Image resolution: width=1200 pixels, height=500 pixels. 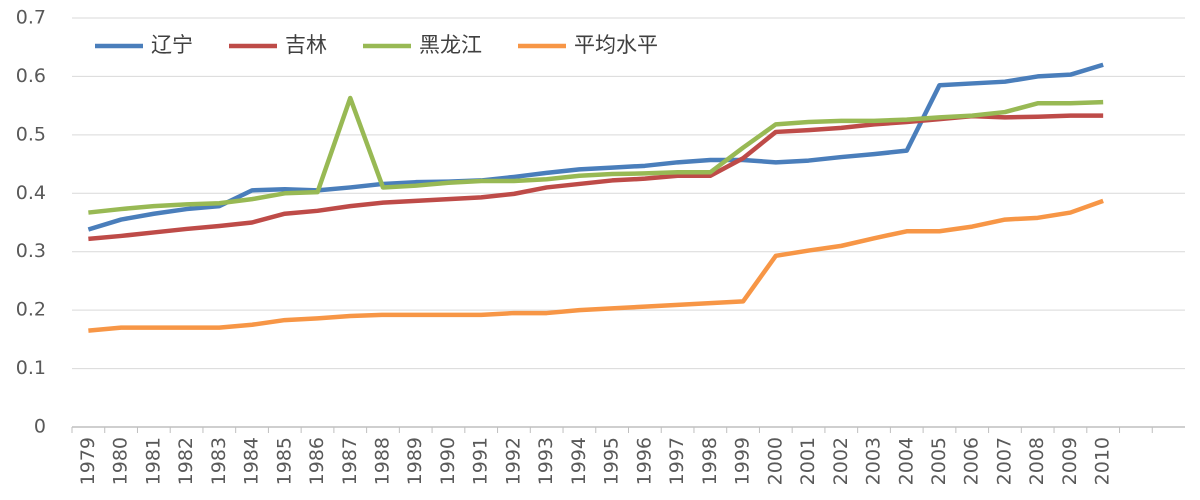 What do you see at coordinates (972, 461) in the screenshot?
I see `x-tick-label: 2006` at bounding box center [972, 461].